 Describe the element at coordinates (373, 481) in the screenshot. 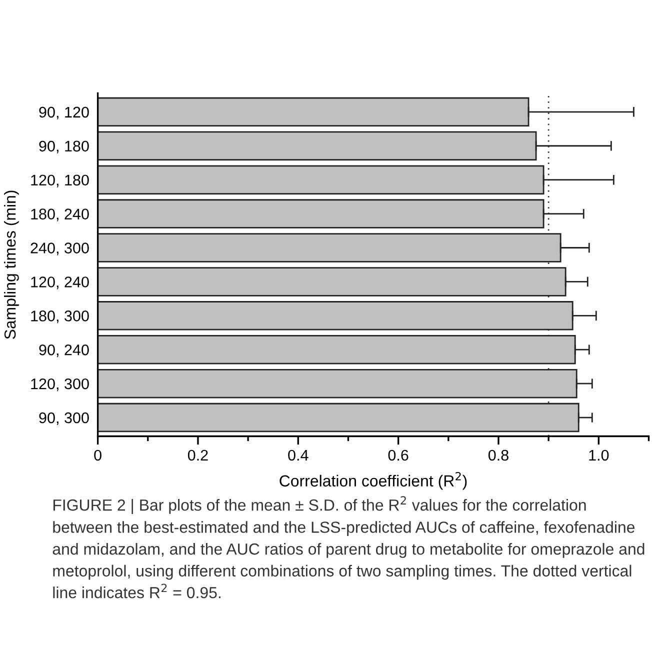

I see `x-axis-title: Correlation coefficient (R$^{2}$)` at that location.